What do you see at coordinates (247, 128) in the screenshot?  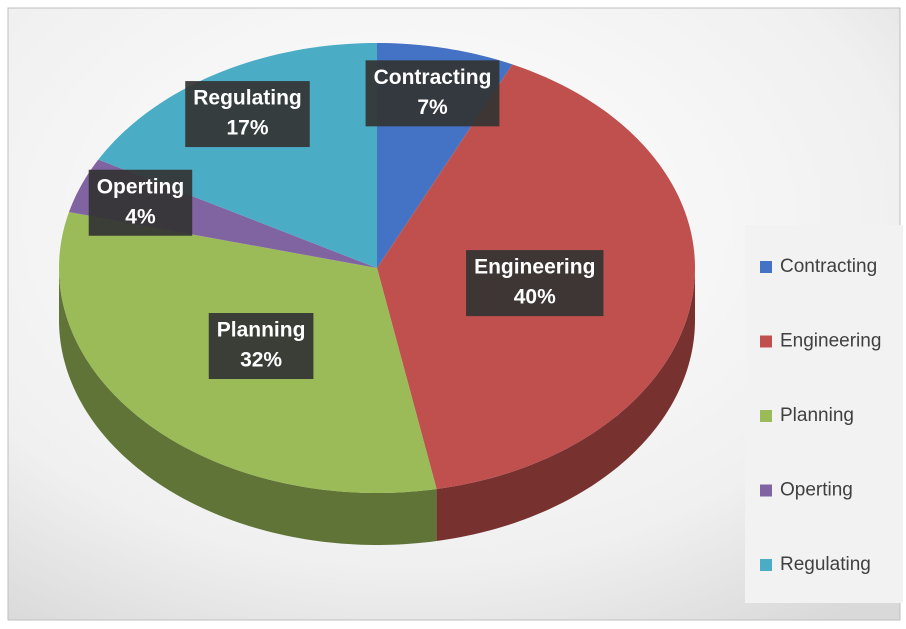 I see `data-label-value: 17%` at bounding box center [247, 128].